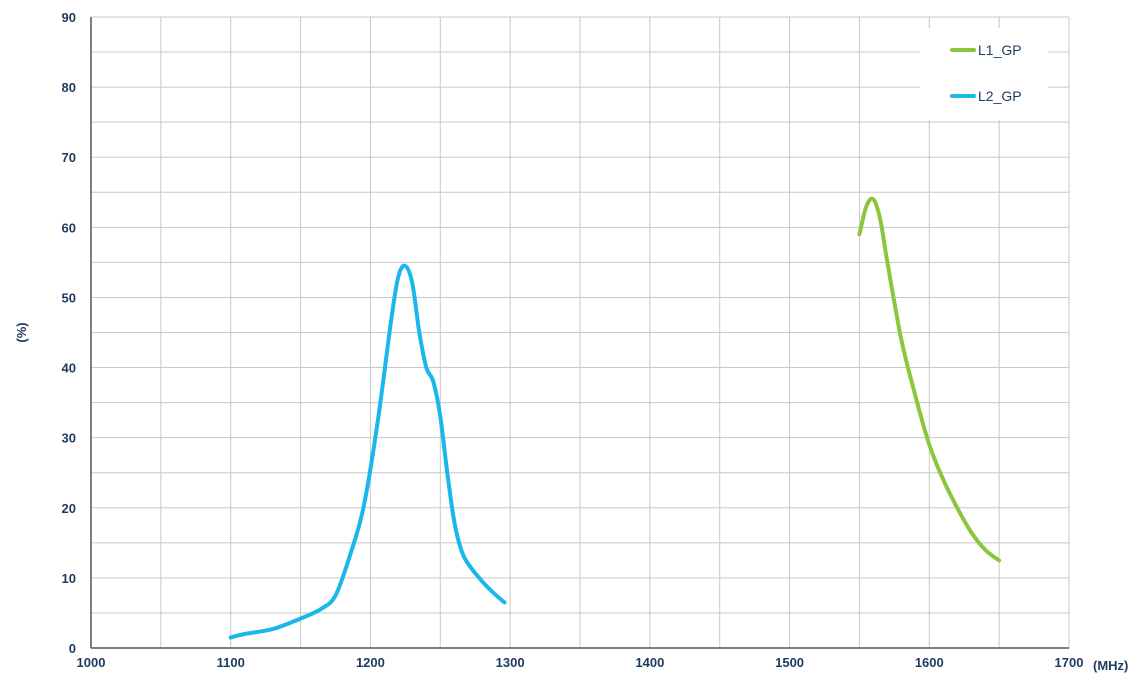 This screenshot has height=687, width=1141. Describe the element at coordinates (21, 332) in the screenshot. I see `y-axis-label: (%)` at that location.